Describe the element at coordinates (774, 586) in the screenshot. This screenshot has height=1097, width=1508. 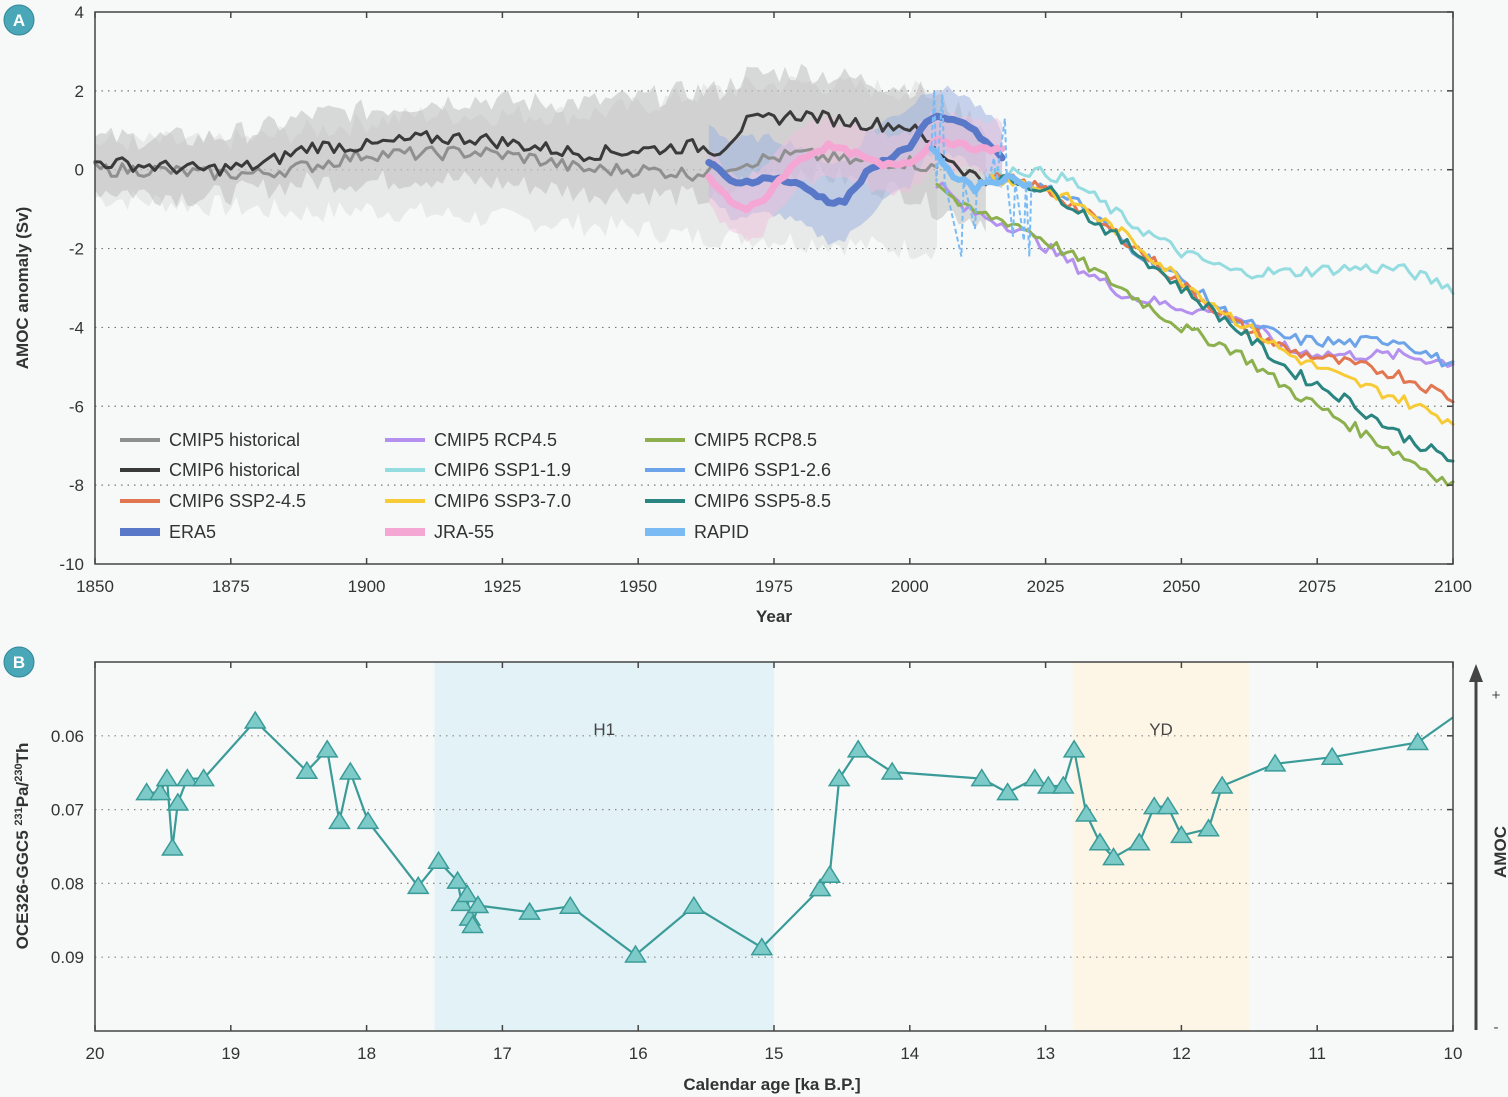
I see `x-tick-label: 1975` at that location.